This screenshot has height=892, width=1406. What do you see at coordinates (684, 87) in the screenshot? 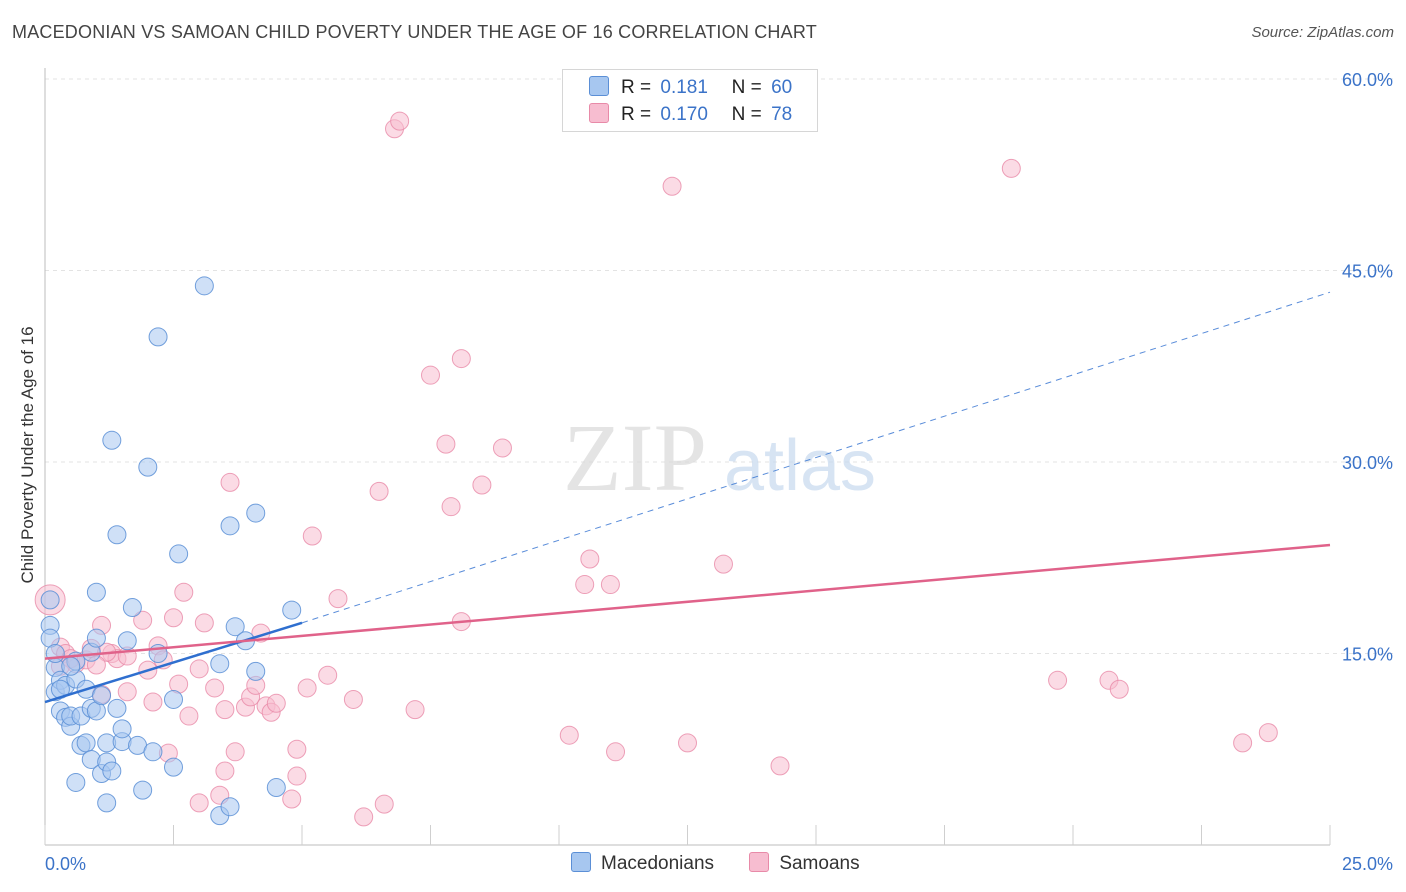
I see `legend-r-value-macedonians: 0.181` at bounding box center [684, 87].